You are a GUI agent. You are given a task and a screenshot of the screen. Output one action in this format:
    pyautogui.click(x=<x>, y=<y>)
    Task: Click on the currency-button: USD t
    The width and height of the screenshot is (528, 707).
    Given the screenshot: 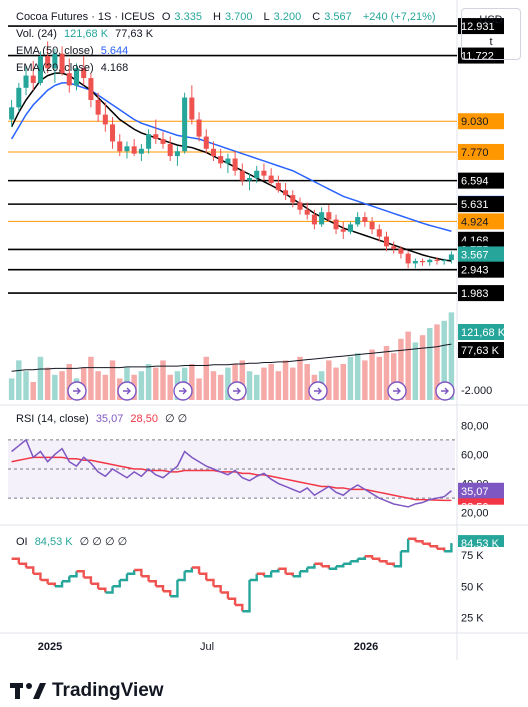 What is the action you would take?
    pyautogui.click(x=491, y=34)
    